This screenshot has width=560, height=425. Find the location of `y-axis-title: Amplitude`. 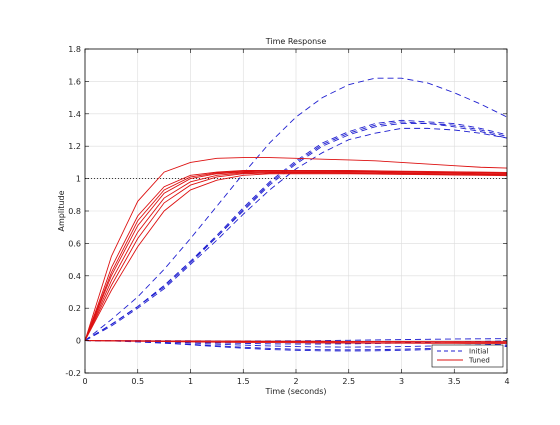

y-axis-title: Amplitude is located at coordinates (61, 210).